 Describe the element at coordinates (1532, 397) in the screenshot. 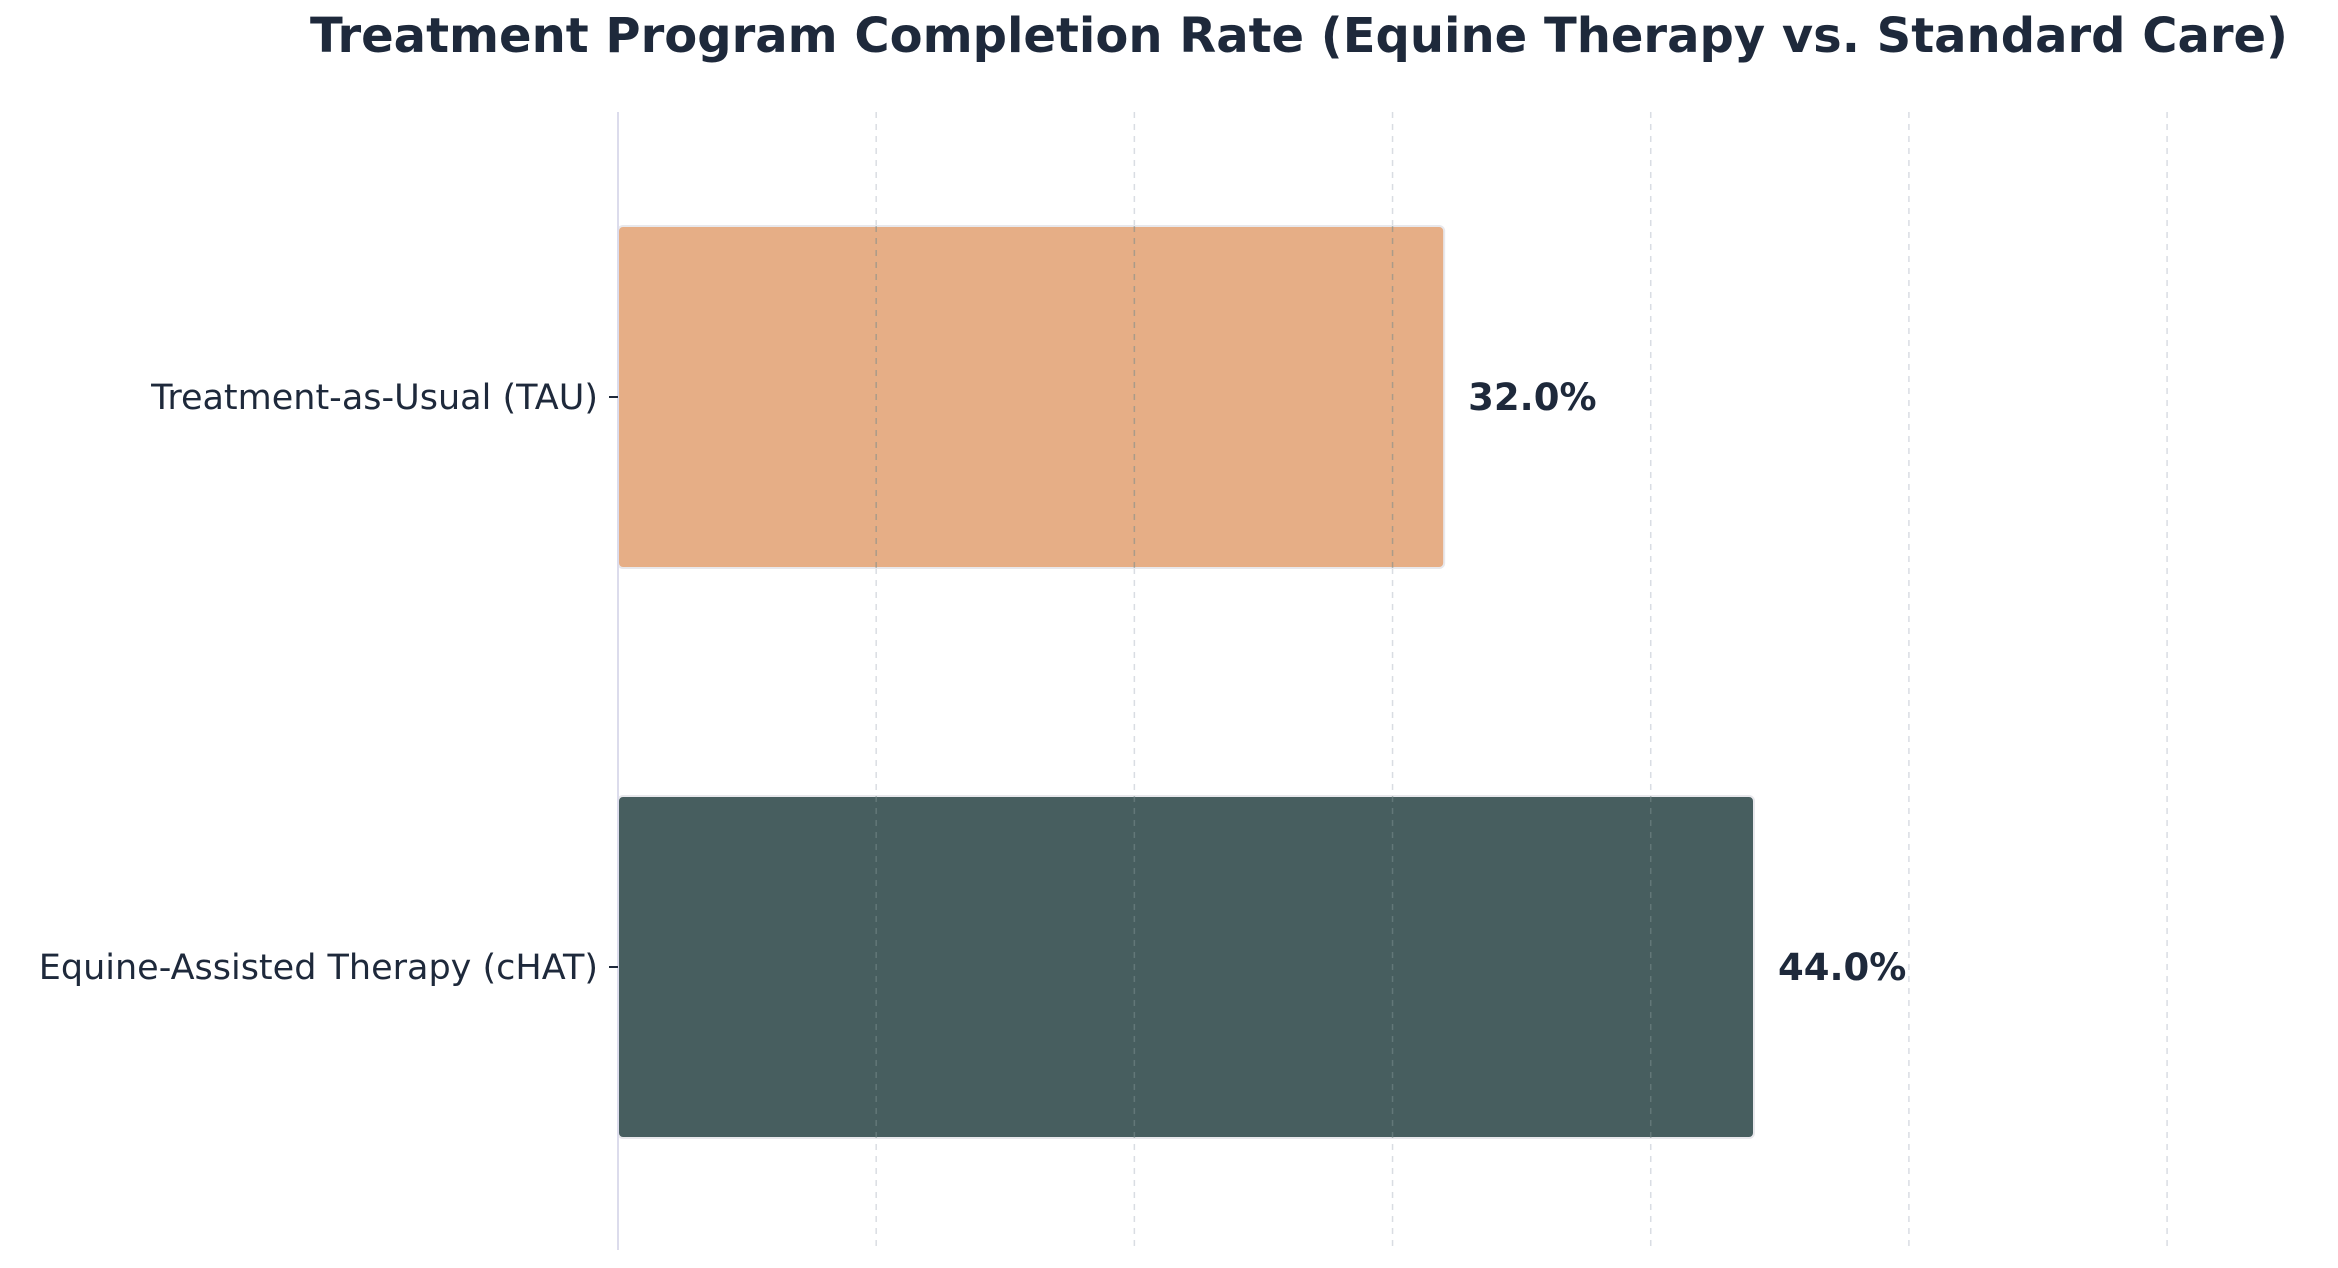

I see `value-label: 32.0%` at that location.